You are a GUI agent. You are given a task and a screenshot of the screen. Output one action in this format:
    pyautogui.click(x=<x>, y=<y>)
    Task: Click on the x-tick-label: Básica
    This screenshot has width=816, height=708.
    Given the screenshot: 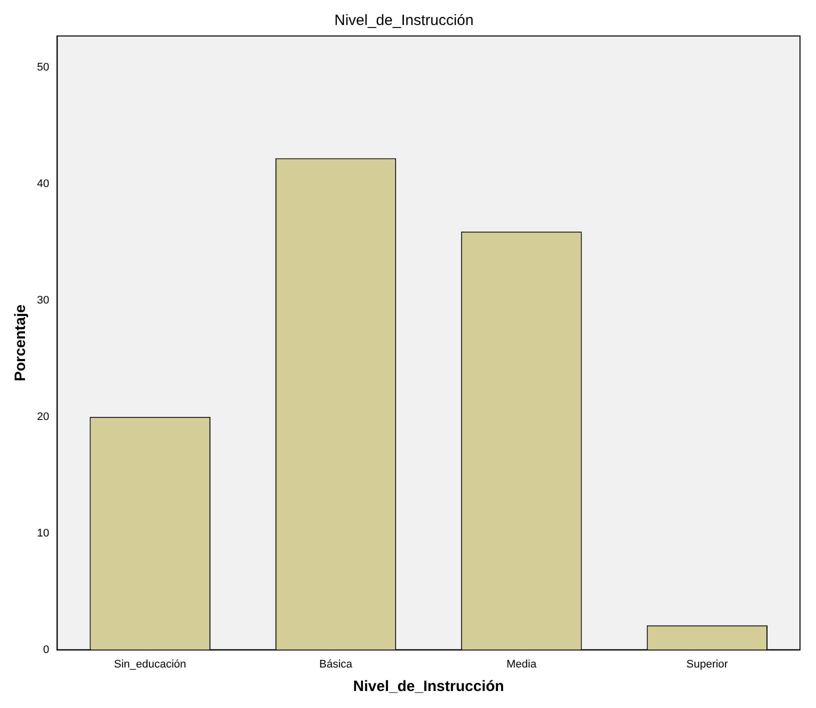 What is the action you would take?
    pyautogui.click(x=336, y=664)
    